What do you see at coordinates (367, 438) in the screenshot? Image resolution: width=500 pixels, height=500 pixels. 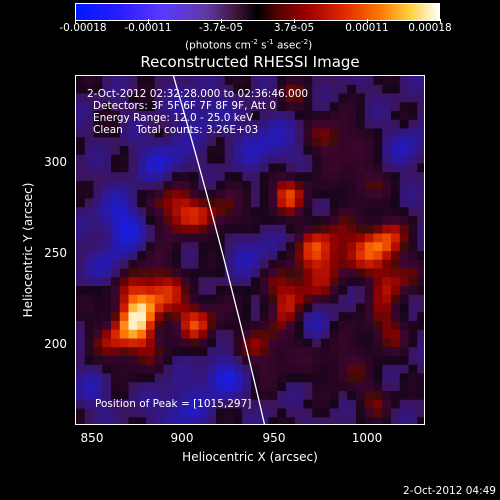 I see `x-tick-label: 1000` at bounding box center [367, 438].